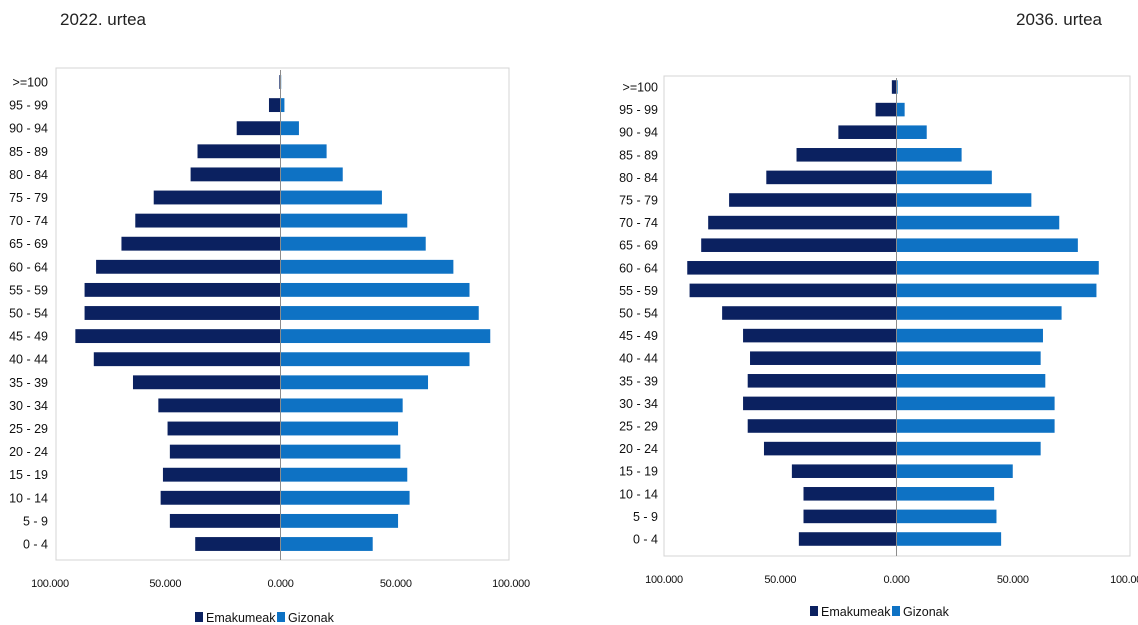 Image resolution: width=1138 pixels, height=625 pixels. Describe the element at coordinates (28, 129) in the screenshot. I see `age-group-label: 90 - 94` at that location.